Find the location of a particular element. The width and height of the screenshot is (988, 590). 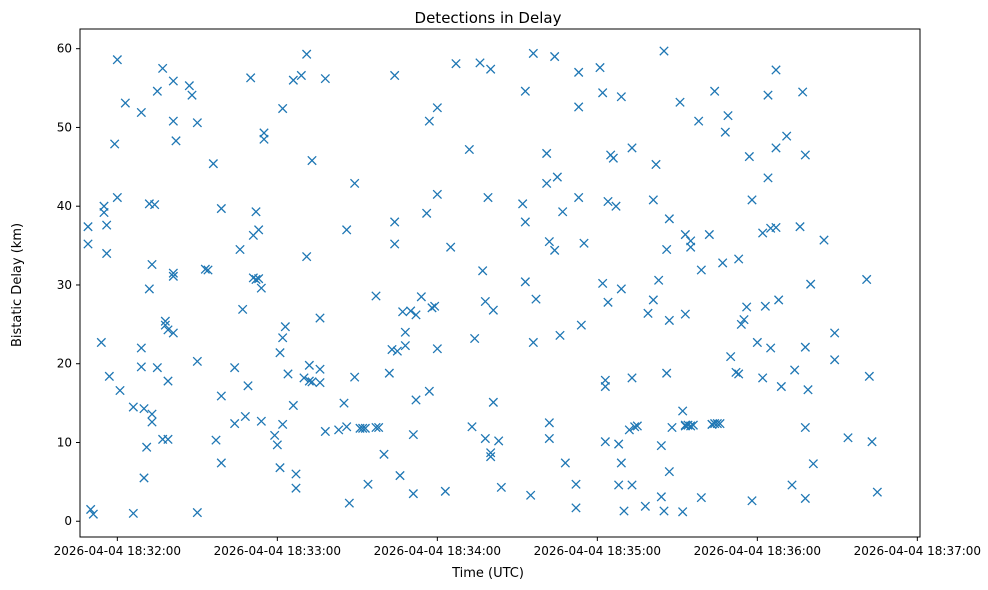

y-axis-label: Bistatic Delay (km) is located at coordinates (17, 285).